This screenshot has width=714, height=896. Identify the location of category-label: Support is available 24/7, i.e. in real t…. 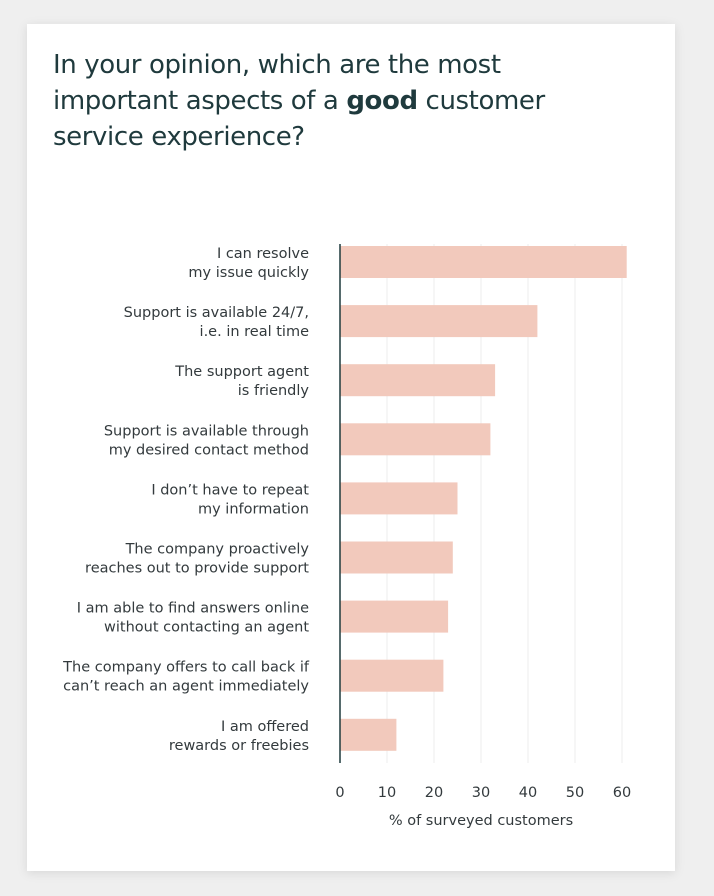
(216, 322).